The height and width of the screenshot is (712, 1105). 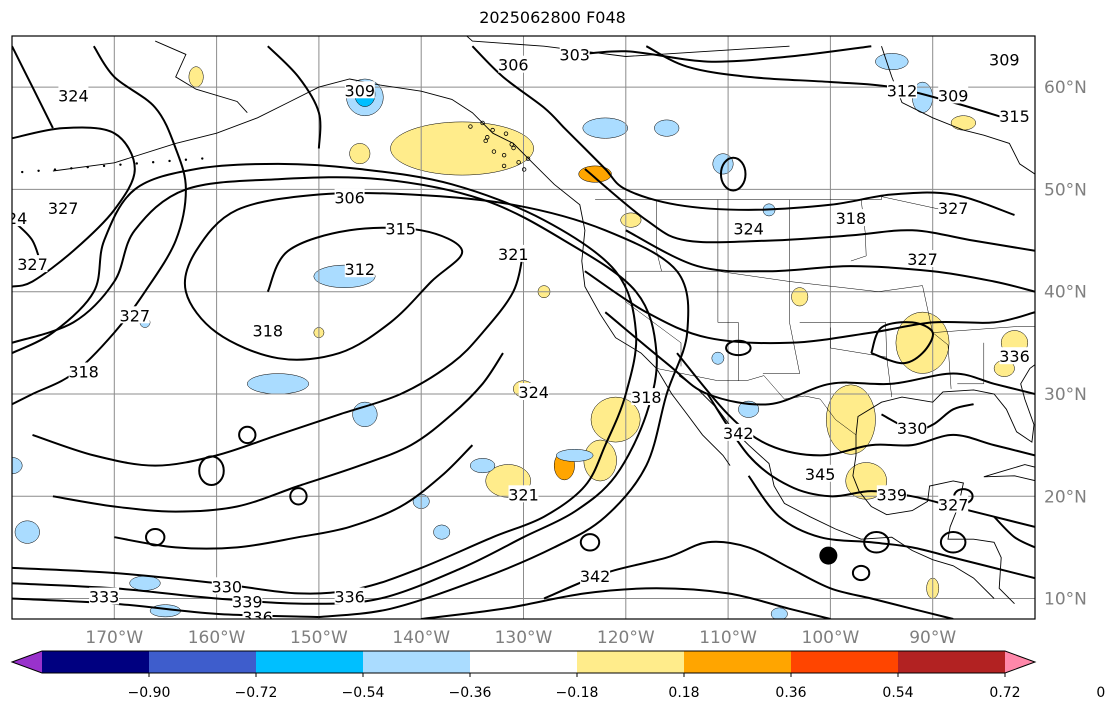 What do you see at coordinates (256, 693) in the screenshot?
I see `colorbar-tick-label: −0.72` at bounding box center [256, 693].